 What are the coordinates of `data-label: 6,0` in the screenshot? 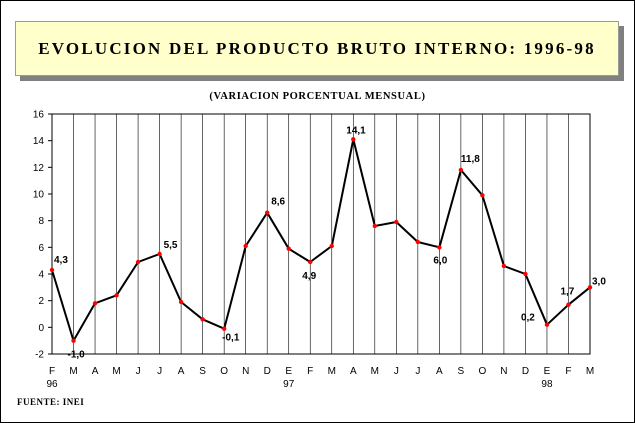 It's located at (440, 260).